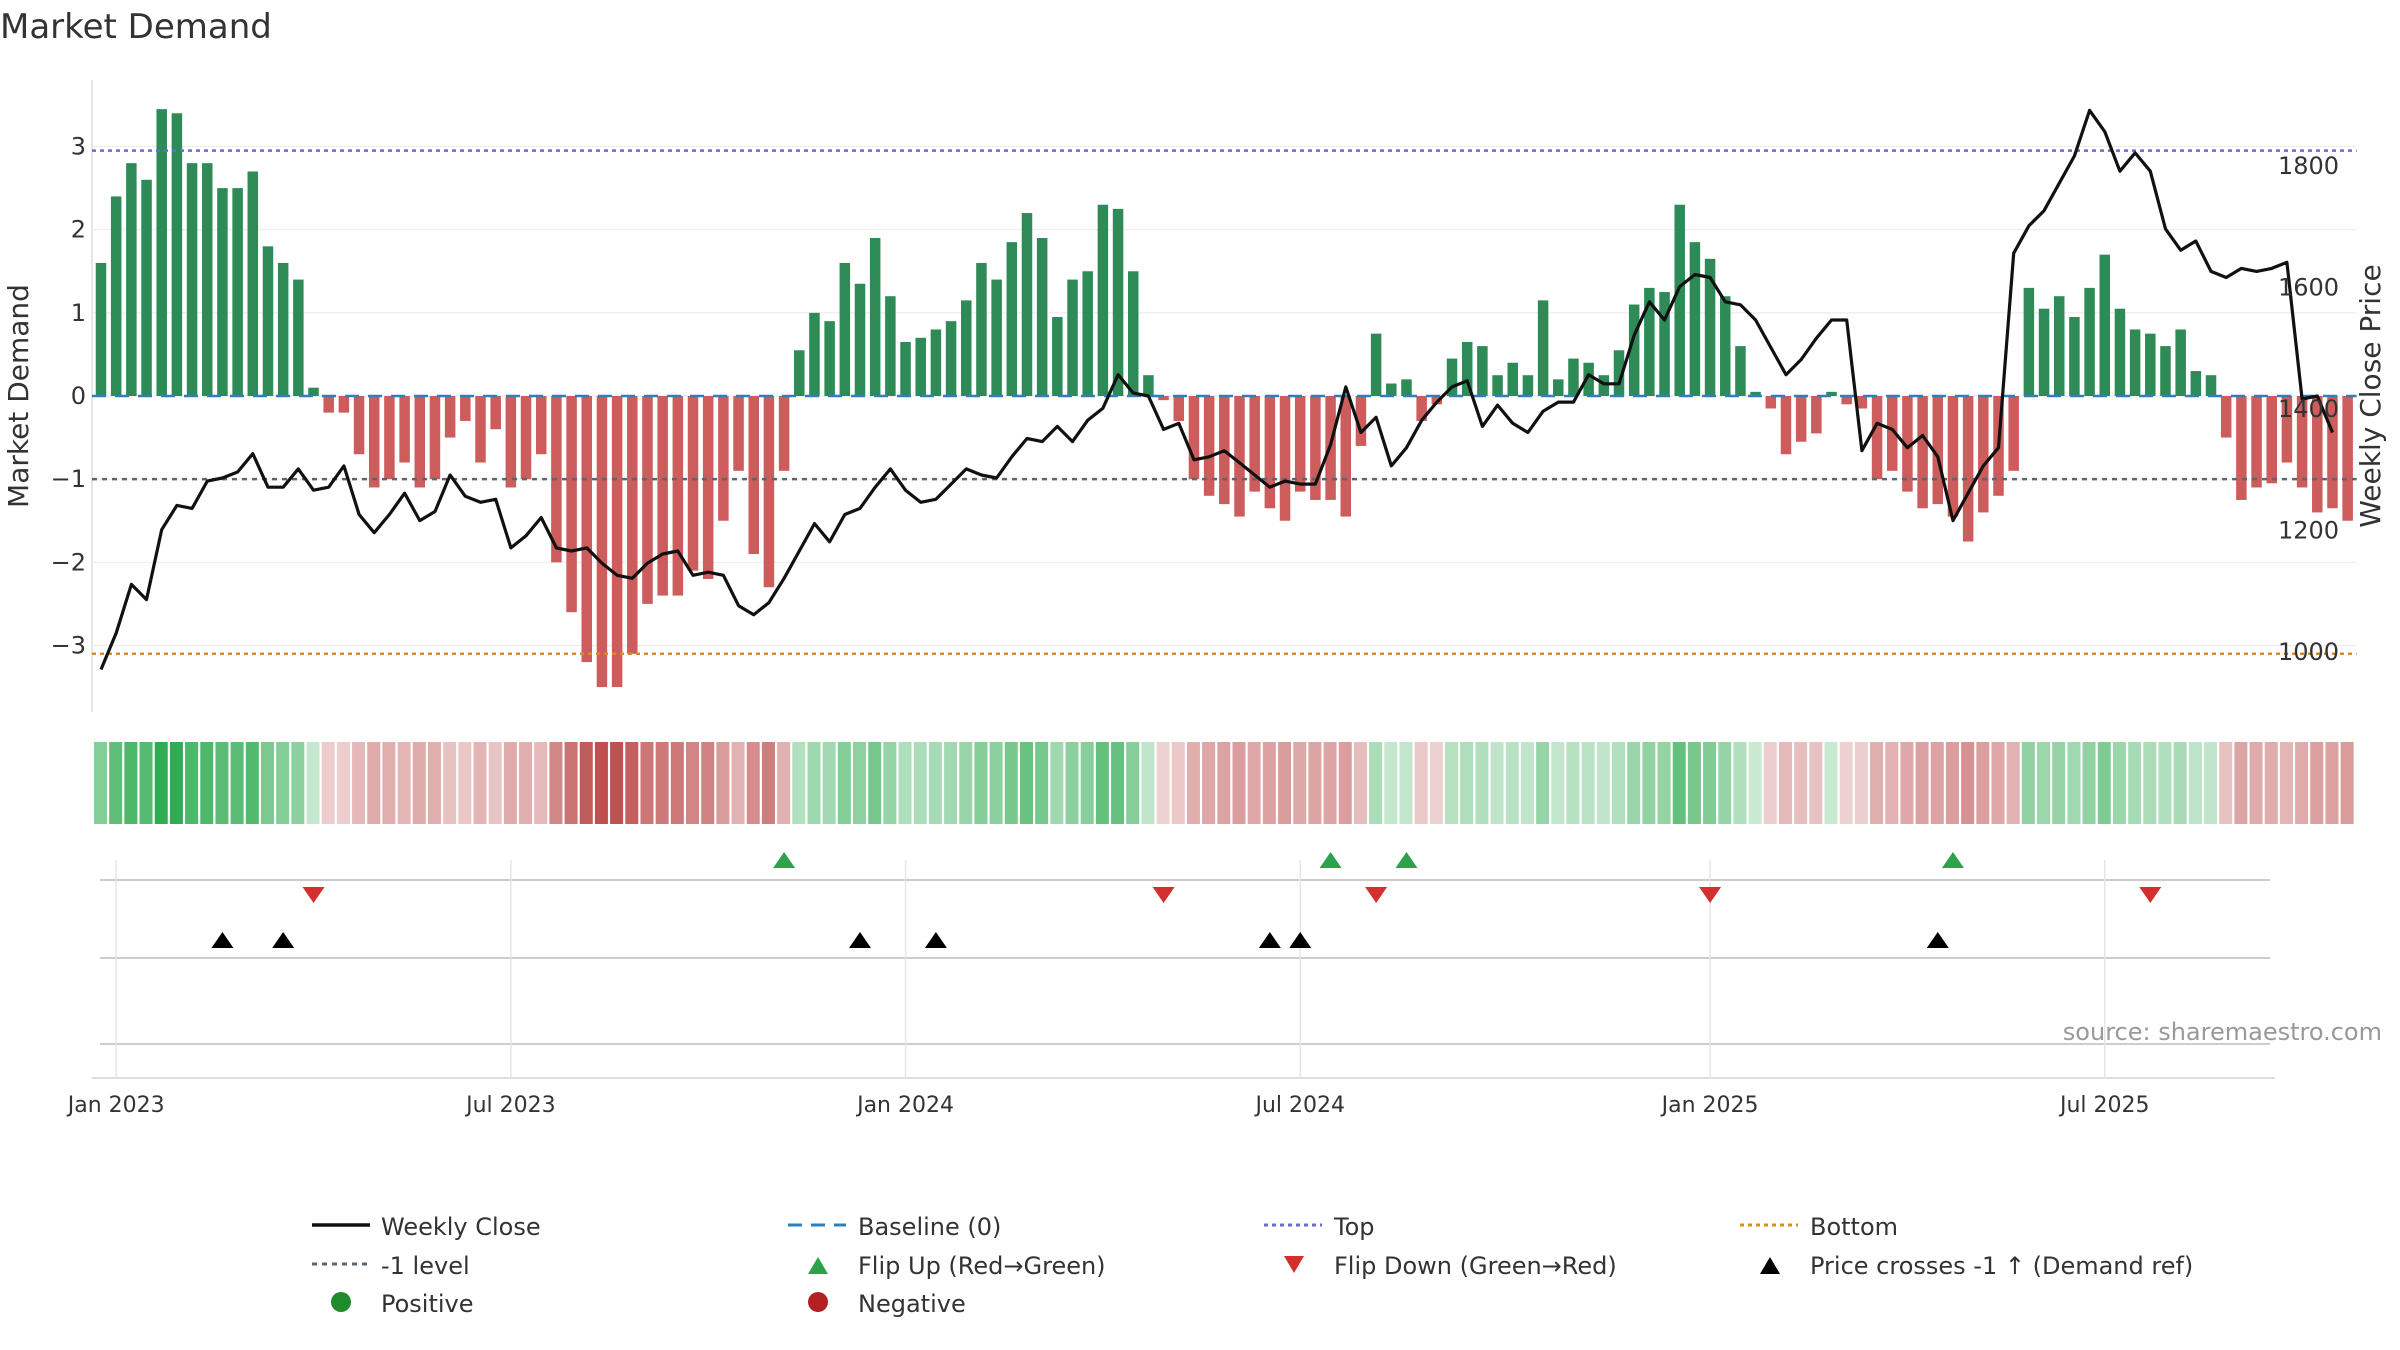  What do you see at coordinates (1319, 1227) in the screenshot?
I see `legend-item-top: Top` at bounding box center [1319, 1227].